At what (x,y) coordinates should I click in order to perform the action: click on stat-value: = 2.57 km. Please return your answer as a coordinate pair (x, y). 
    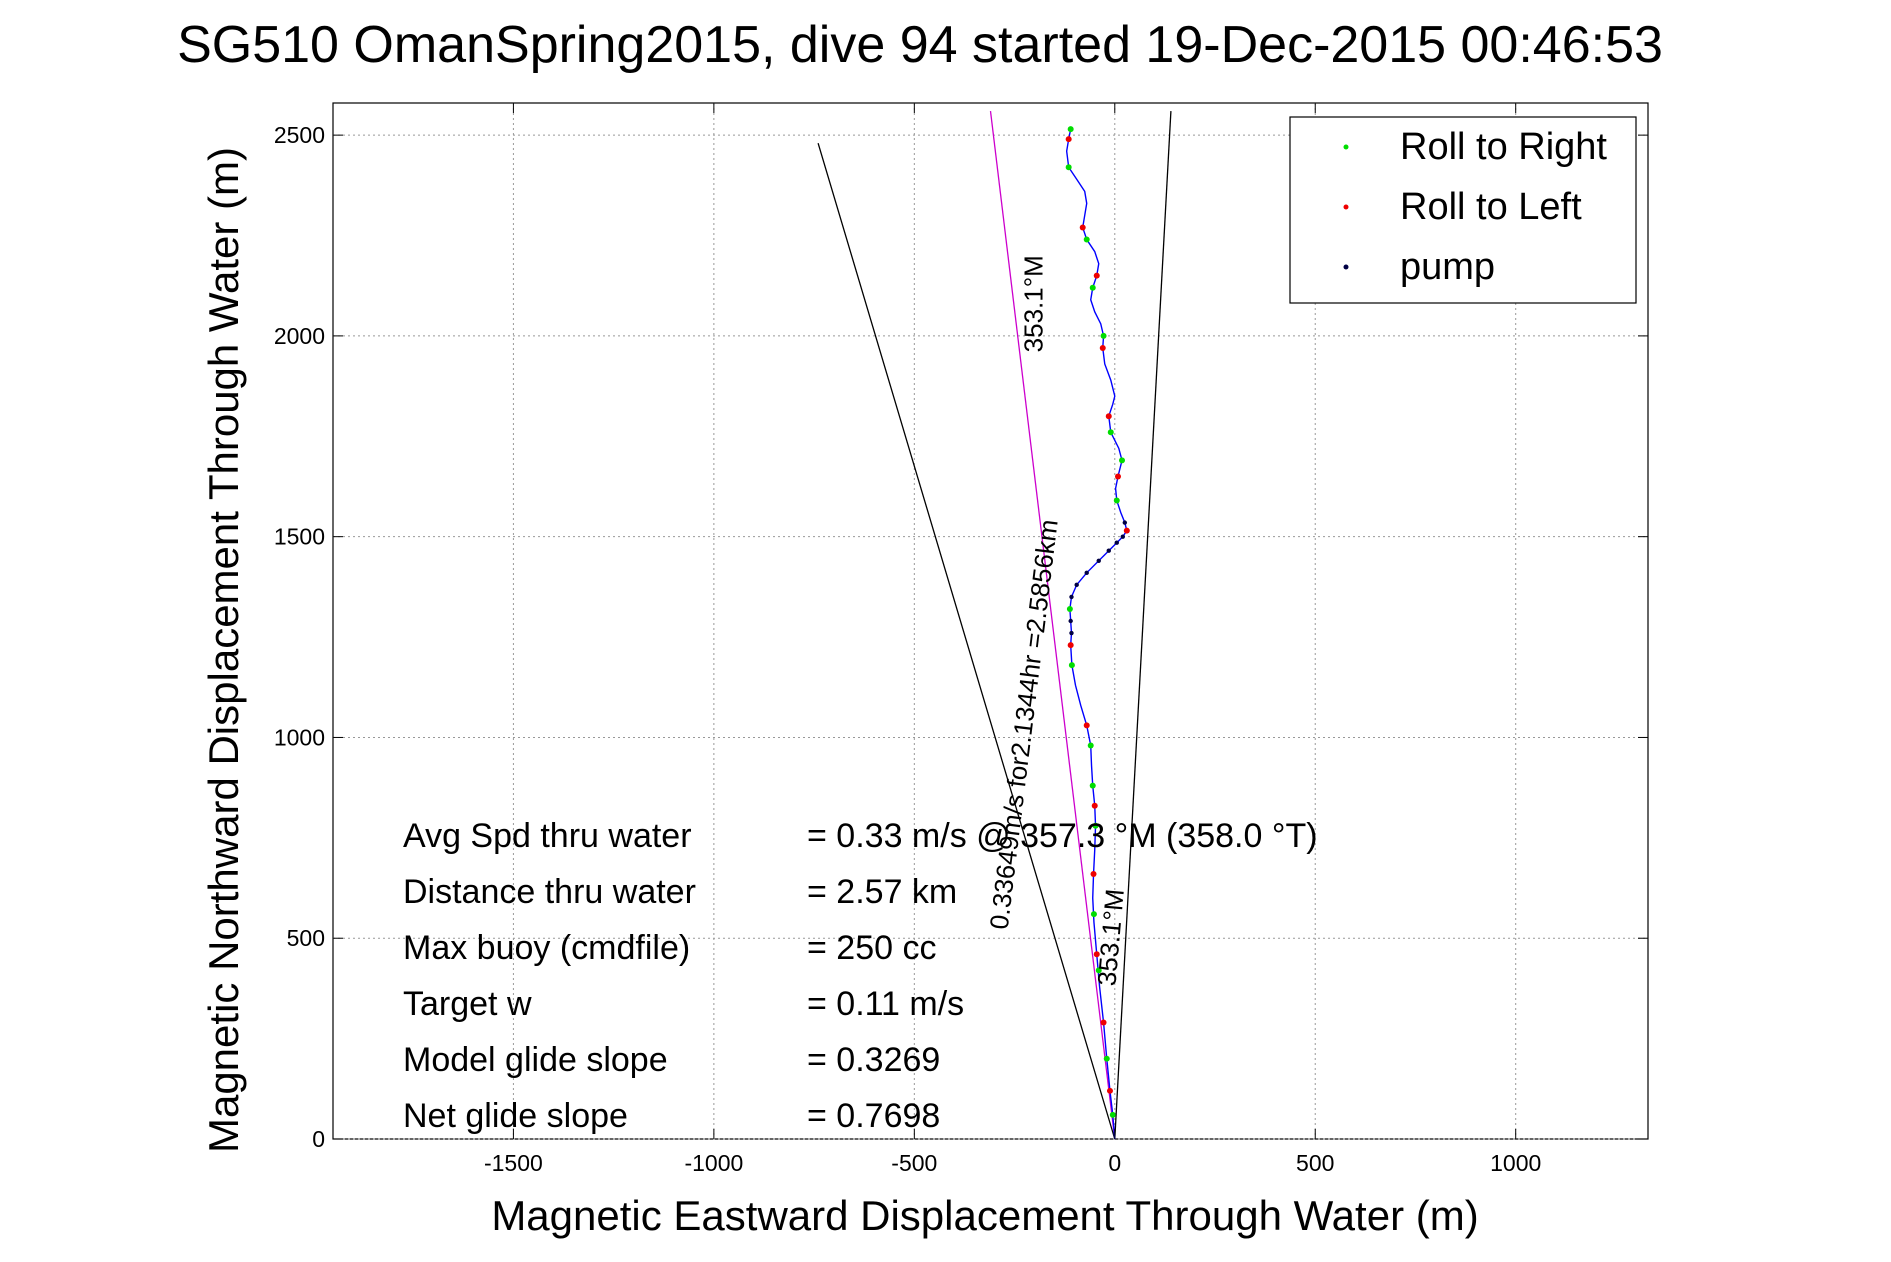
    Looking at the image, I should click on (882, 892).